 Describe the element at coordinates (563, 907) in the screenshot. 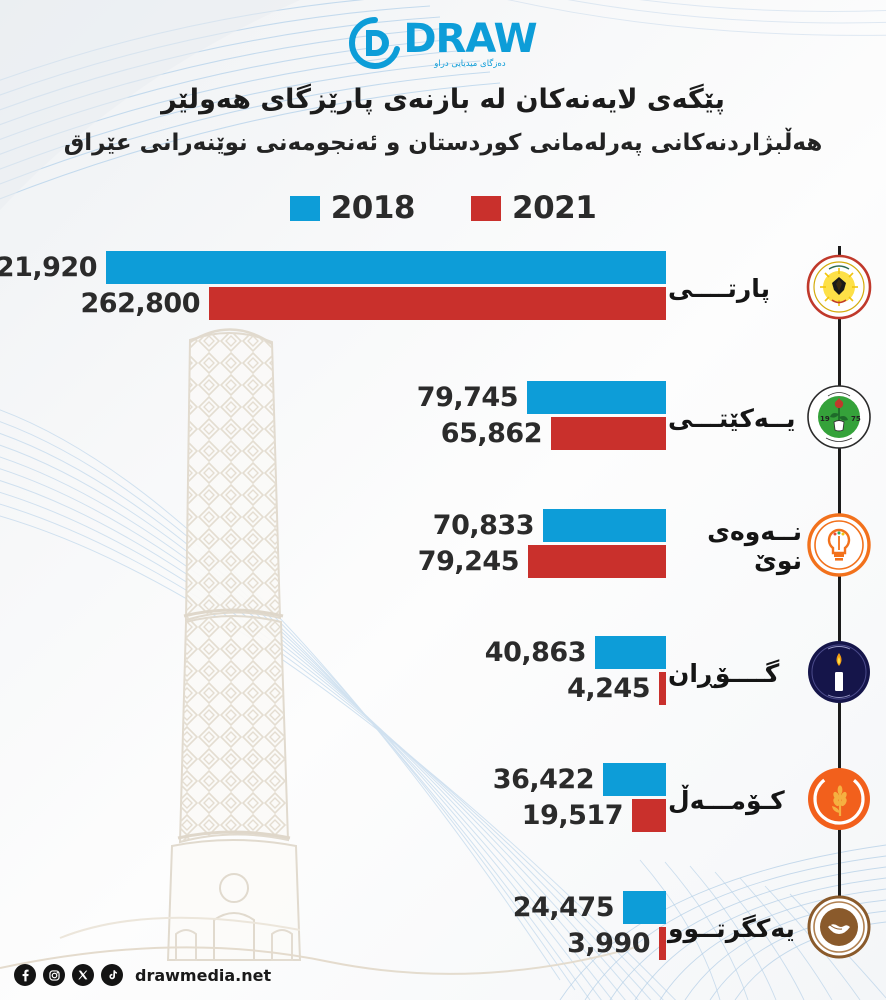

I see `bar-value-2018: 24,475` at that location.